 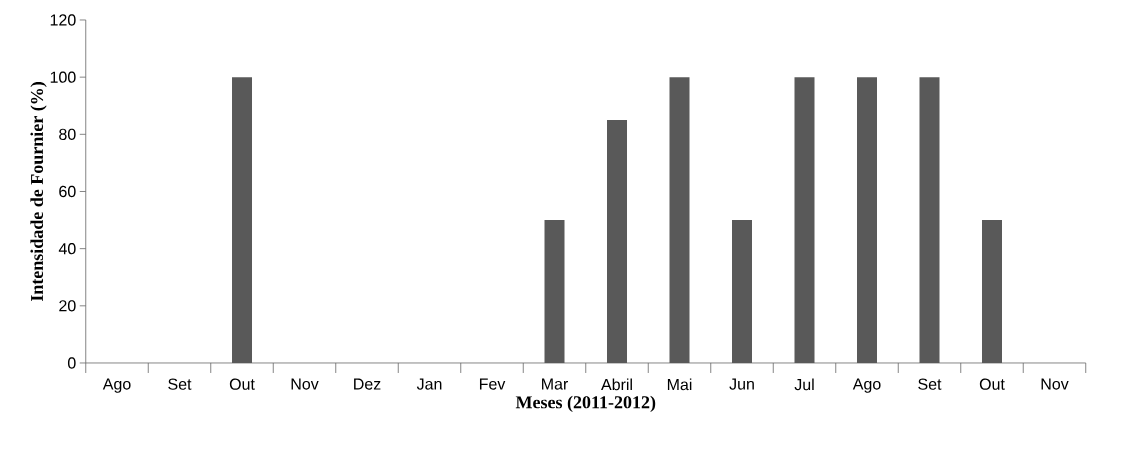 I want to click on y-tick-label: 120, so click(x=63, y=20).